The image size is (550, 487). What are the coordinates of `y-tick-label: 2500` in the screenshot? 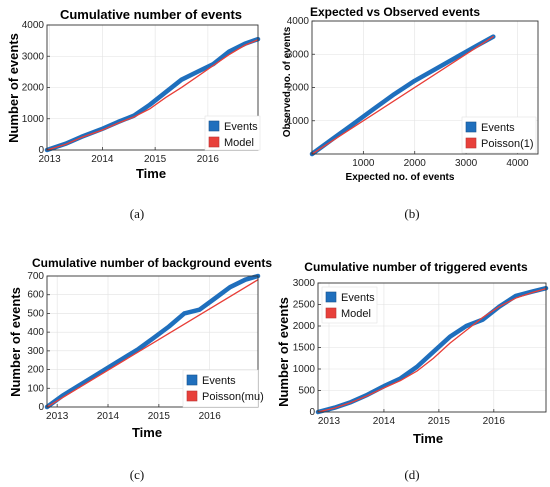 It's located at (304, 305).